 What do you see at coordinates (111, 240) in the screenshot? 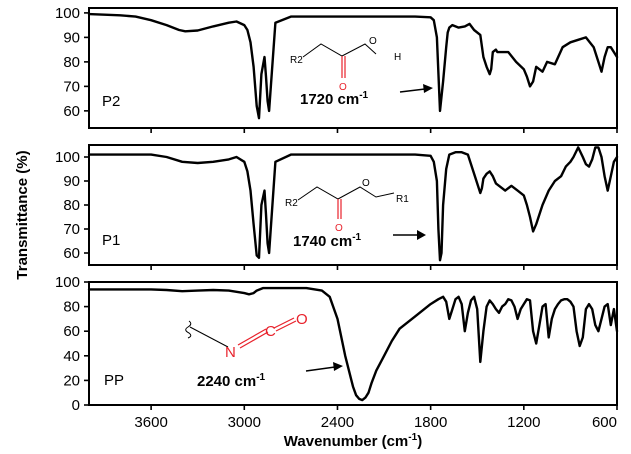
I see `panel-p1-label: P1` at bounding box center [111, 240].